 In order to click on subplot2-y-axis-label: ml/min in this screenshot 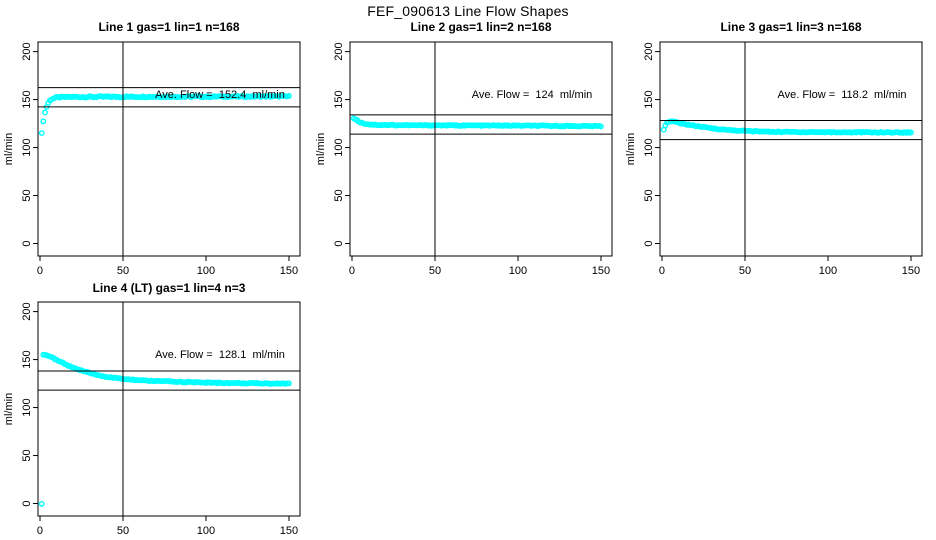, I will do `click(321, 149)`.